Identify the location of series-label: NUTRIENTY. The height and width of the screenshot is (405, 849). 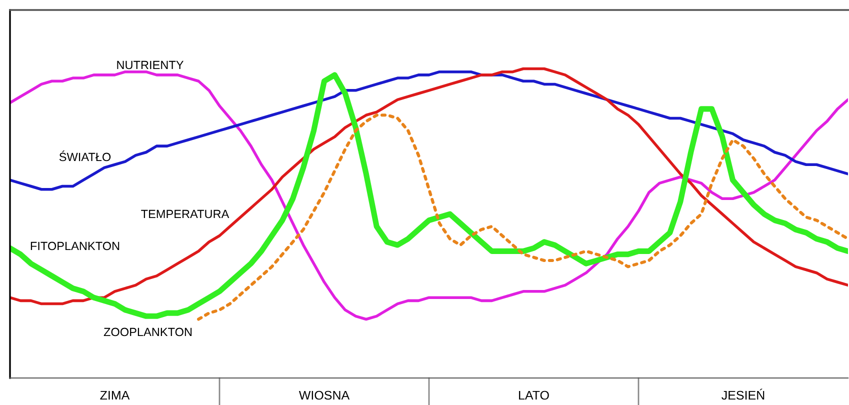
(150, 65).